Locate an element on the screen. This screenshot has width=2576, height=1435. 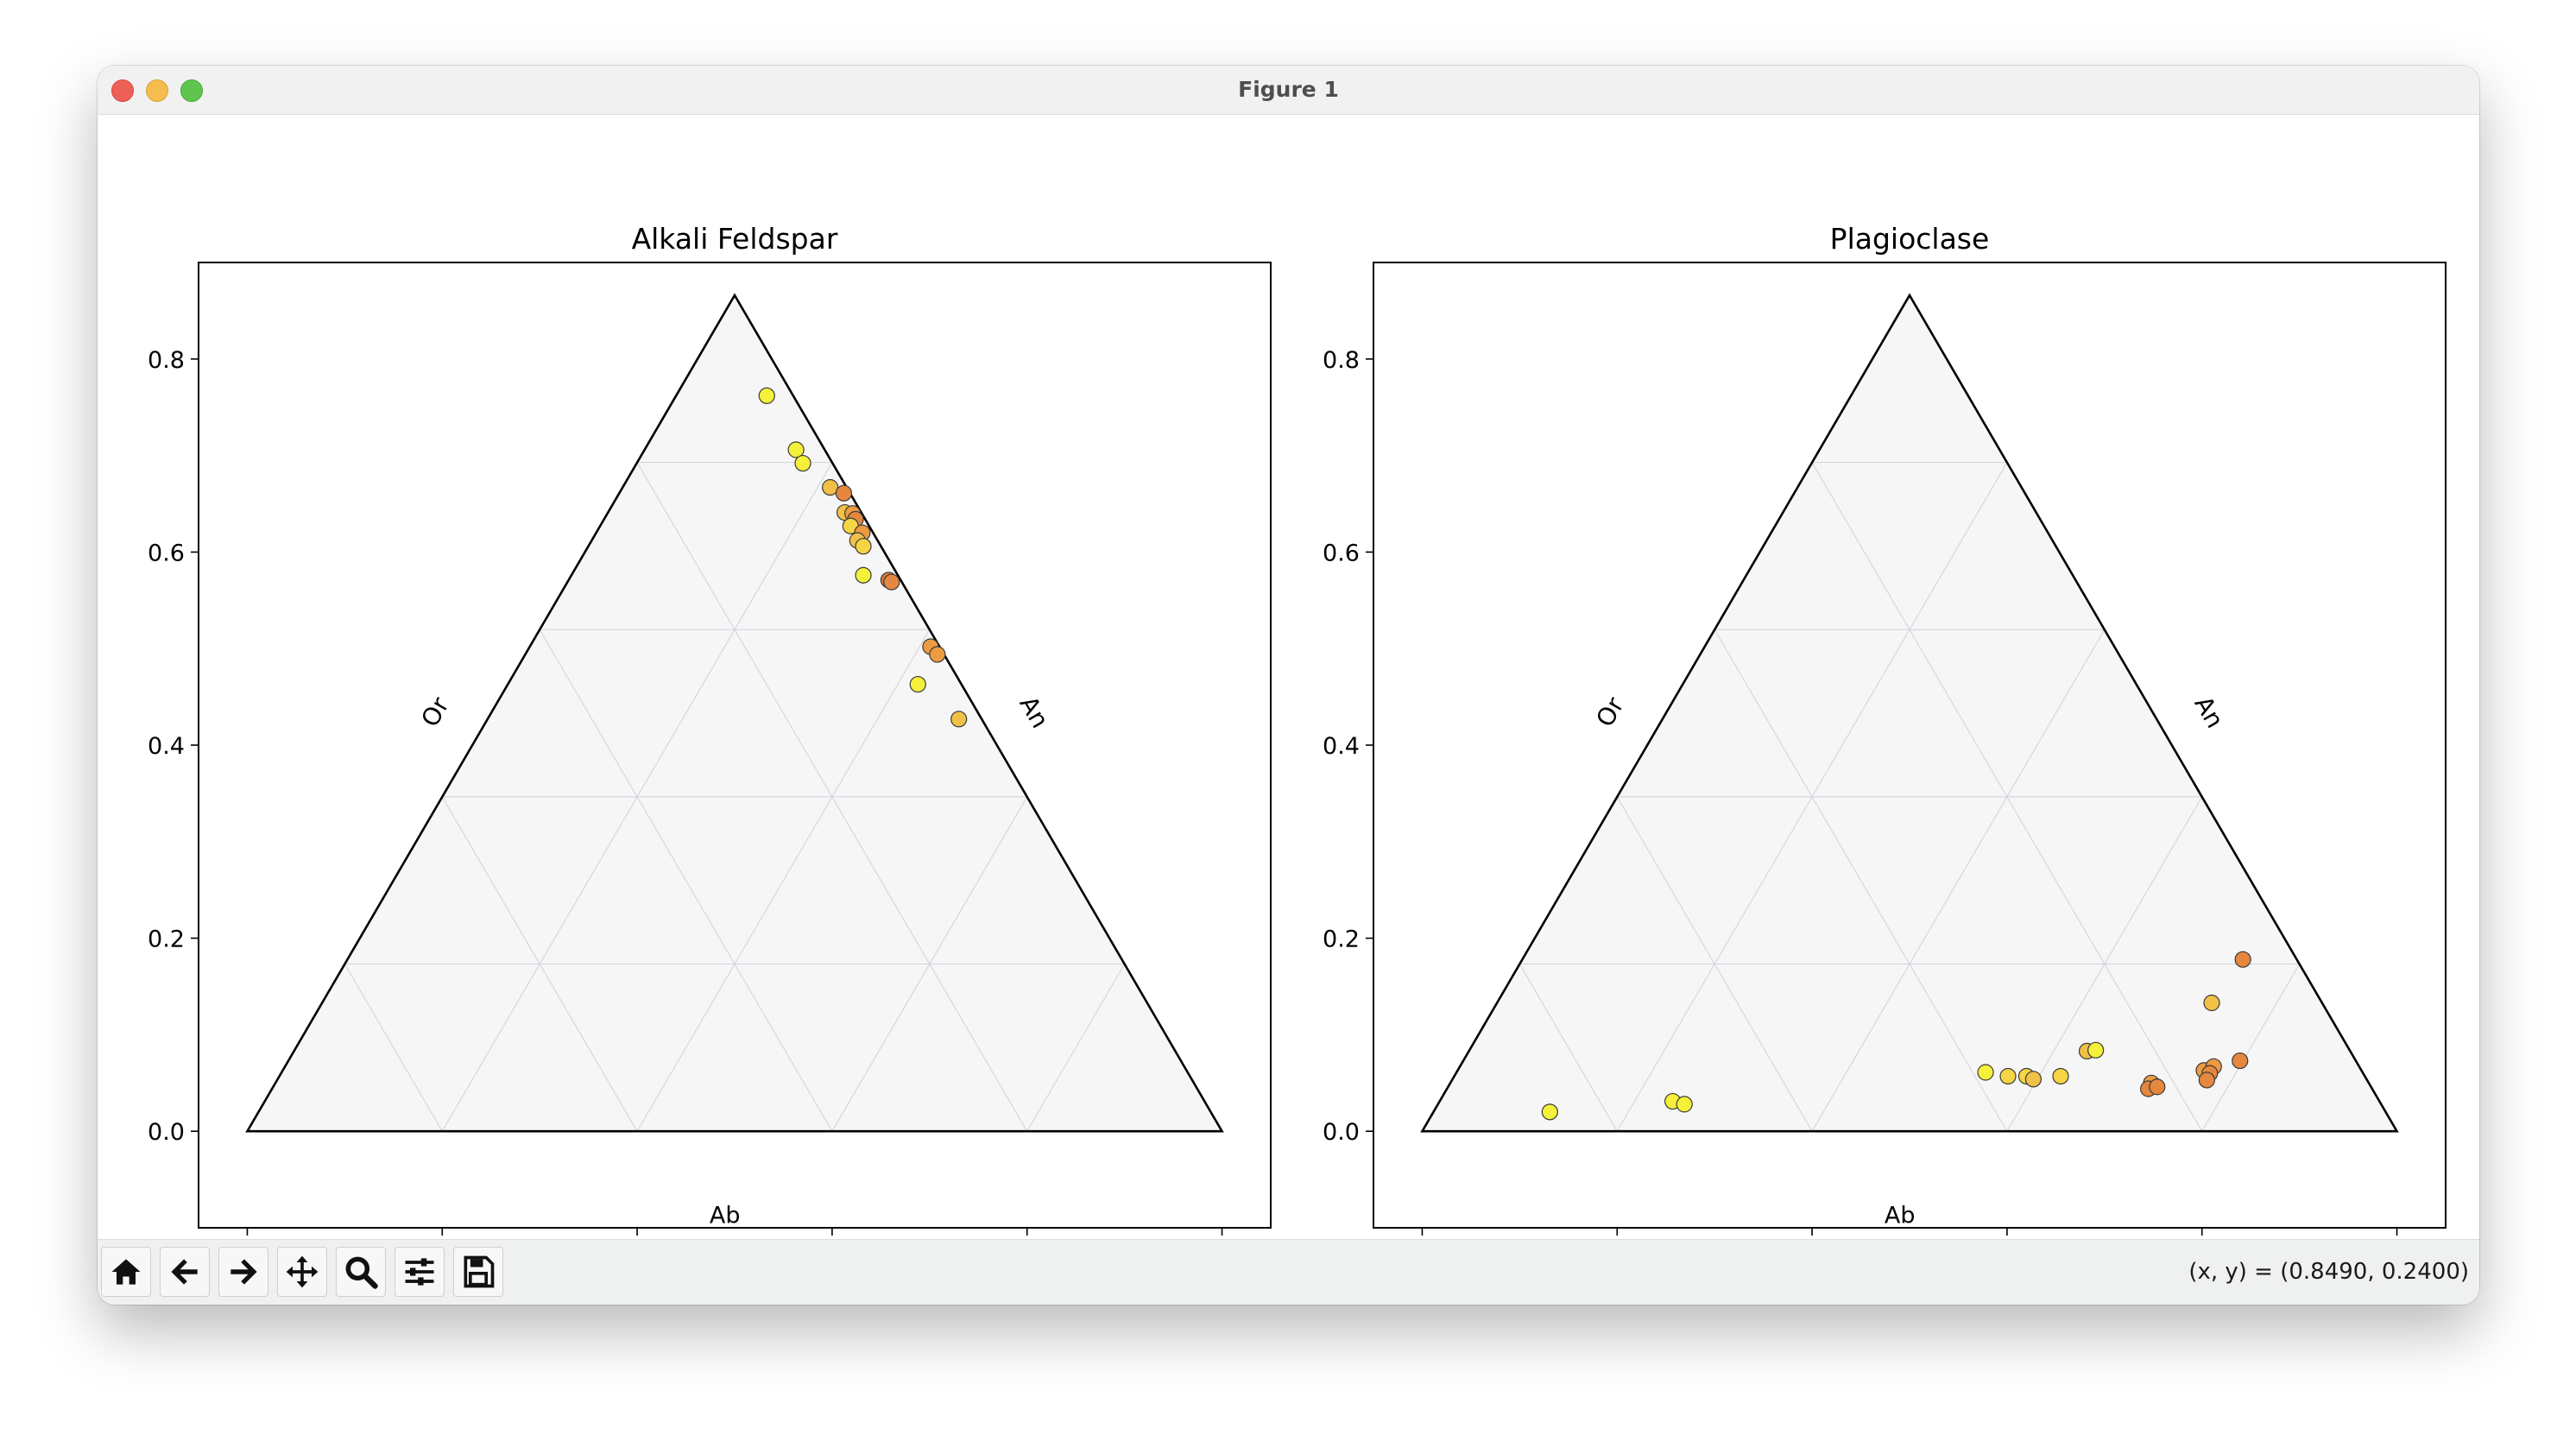
home-button is located at coordinates (126, 1272).